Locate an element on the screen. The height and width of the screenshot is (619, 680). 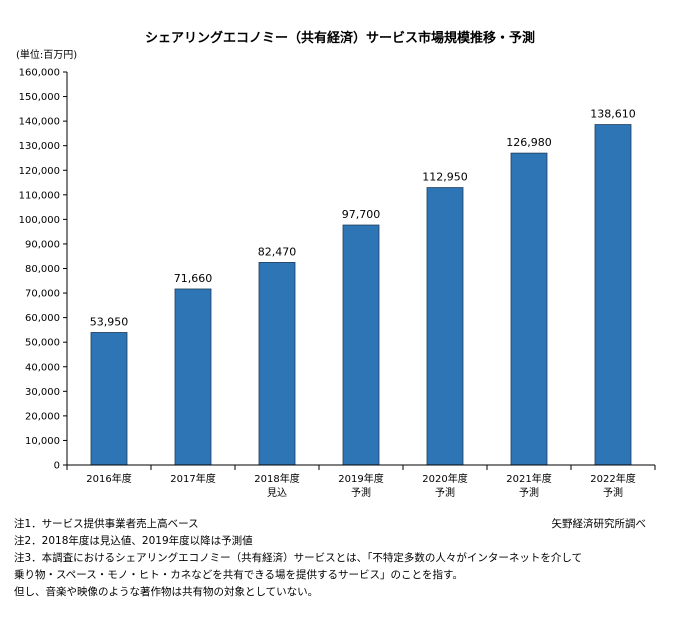
y-tick-label: 150,000 is located at coordinates (39, 97).